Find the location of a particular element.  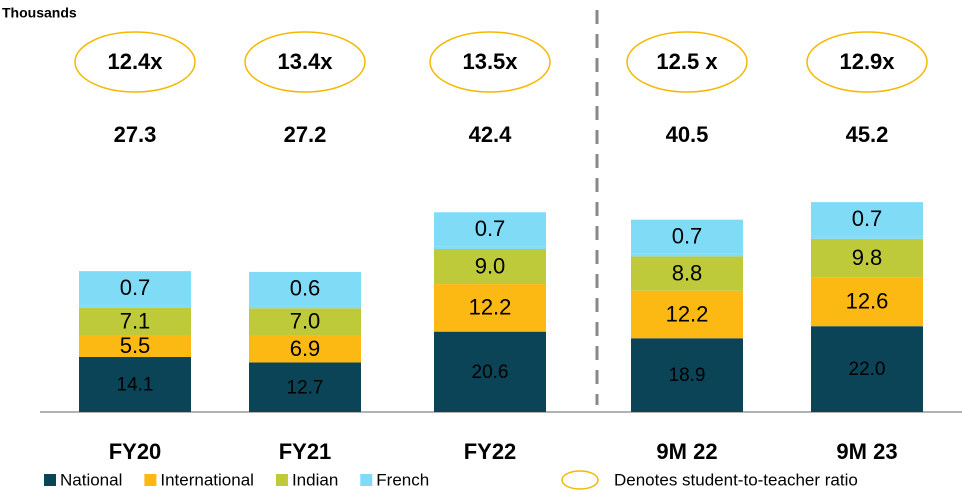

legend-ratio-note: Denotes student-to-teacher ratio is located at coordinates (736, 479).